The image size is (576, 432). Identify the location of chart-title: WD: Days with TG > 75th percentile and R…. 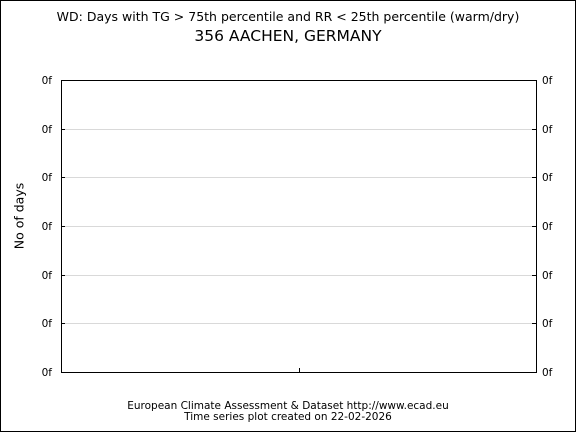
(288, 16).